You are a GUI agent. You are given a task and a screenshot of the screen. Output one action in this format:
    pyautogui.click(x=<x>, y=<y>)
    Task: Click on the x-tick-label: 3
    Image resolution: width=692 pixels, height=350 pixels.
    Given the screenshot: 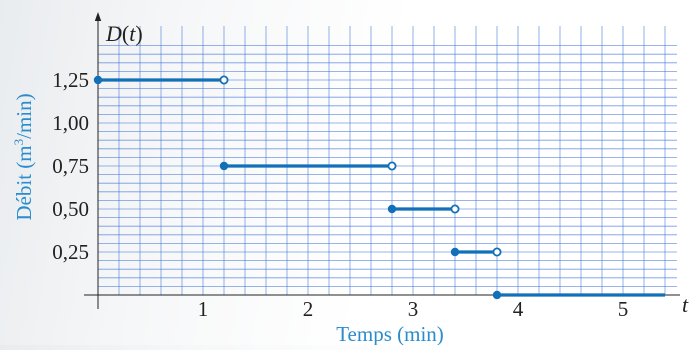 What is the action you would take?
    pyautogui.click(x=413, y=309)
    